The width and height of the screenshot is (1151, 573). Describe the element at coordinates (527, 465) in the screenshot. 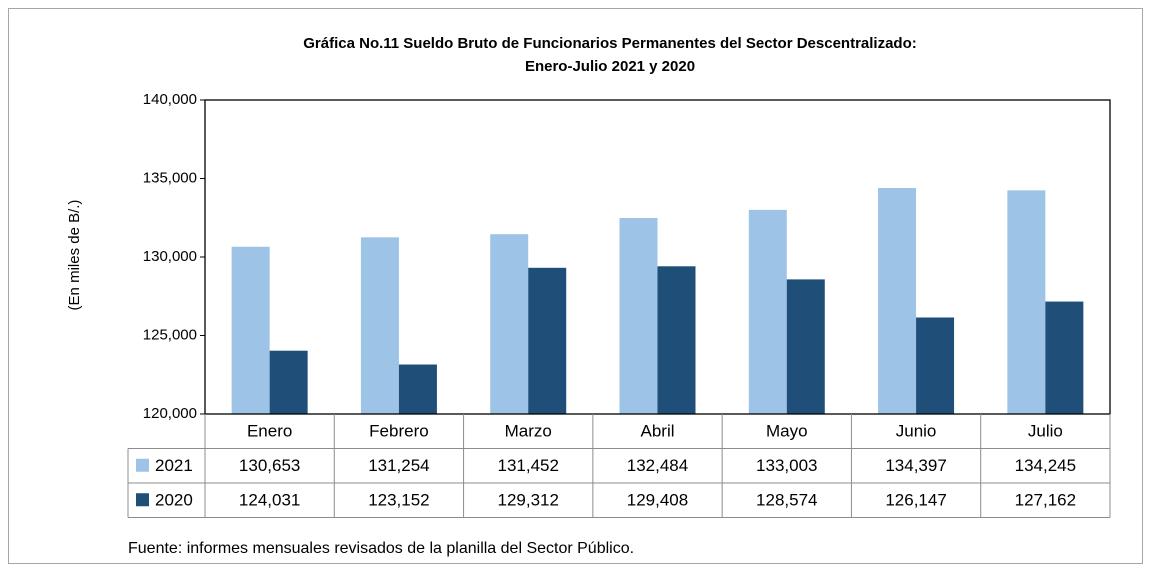

I see `table-value: 131,452` at that location.